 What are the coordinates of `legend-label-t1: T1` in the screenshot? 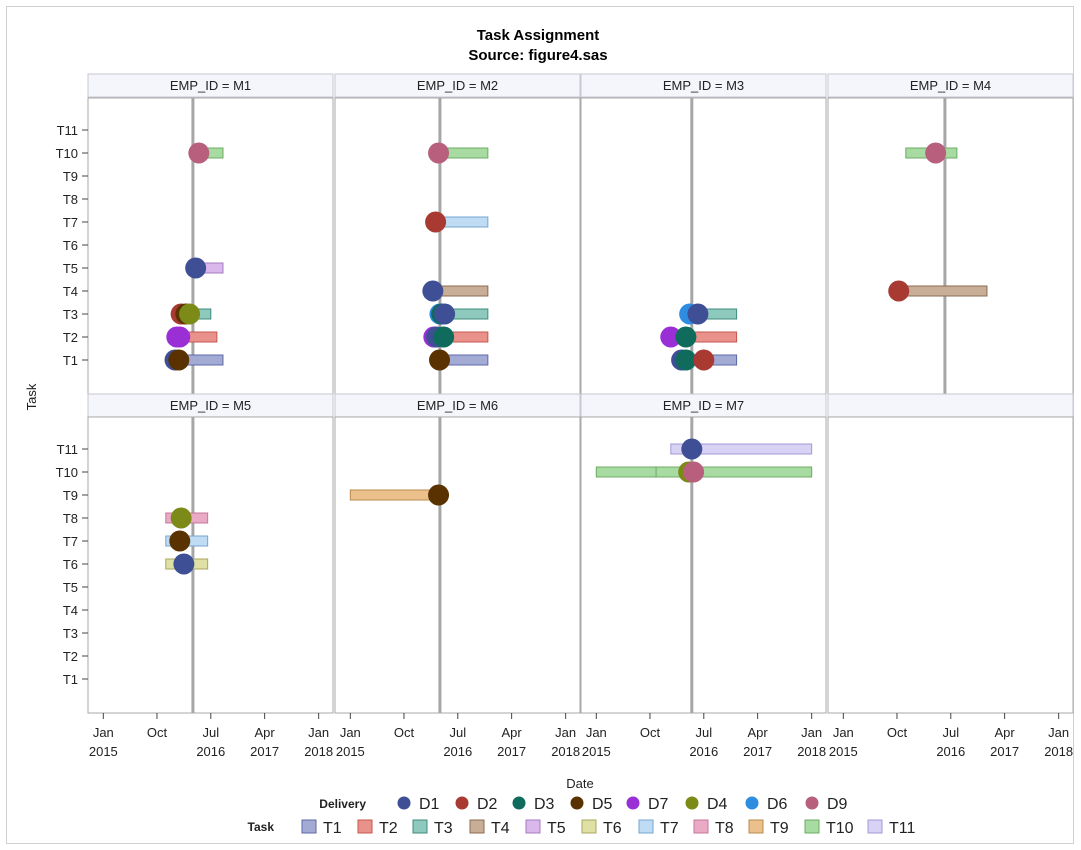 It's located at (332, 828).